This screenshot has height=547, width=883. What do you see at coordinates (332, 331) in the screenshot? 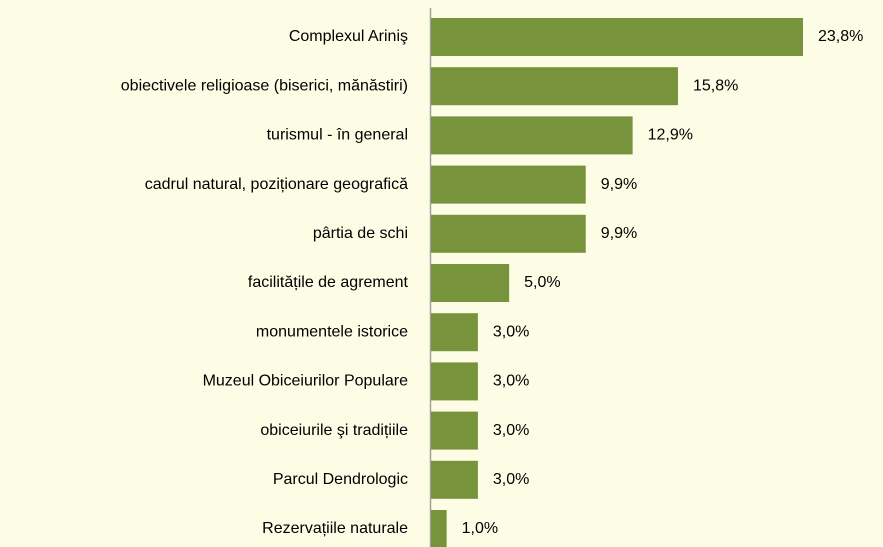
I see `category-label: monumentele istorice` at bounding box center [332, 331].